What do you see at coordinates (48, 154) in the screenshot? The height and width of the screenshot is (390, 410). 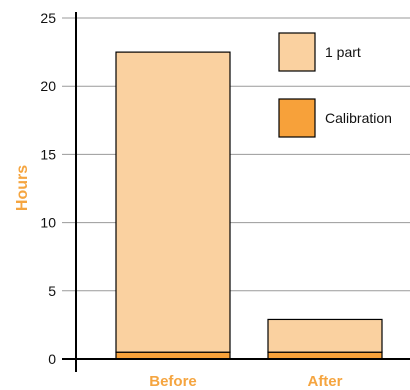 I see `y-tick-label: 15` at bounding box center [48, 154].